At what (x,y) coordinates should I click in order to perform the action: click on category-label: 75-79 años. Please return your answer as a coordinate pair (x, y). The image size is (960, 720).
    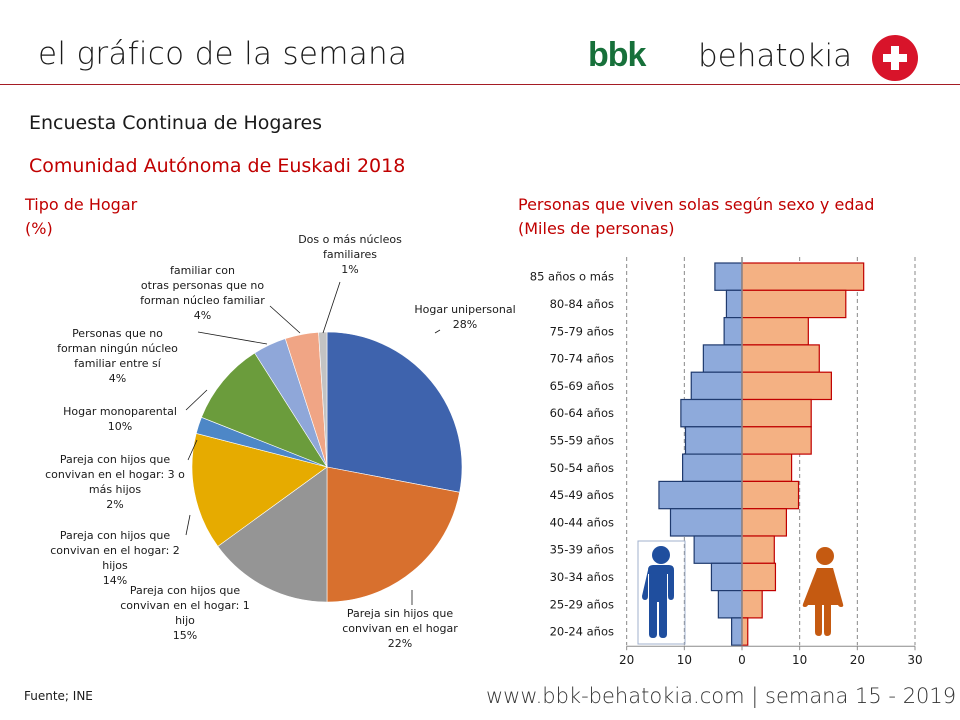
    Looking at the image, I should click on (582, 331).